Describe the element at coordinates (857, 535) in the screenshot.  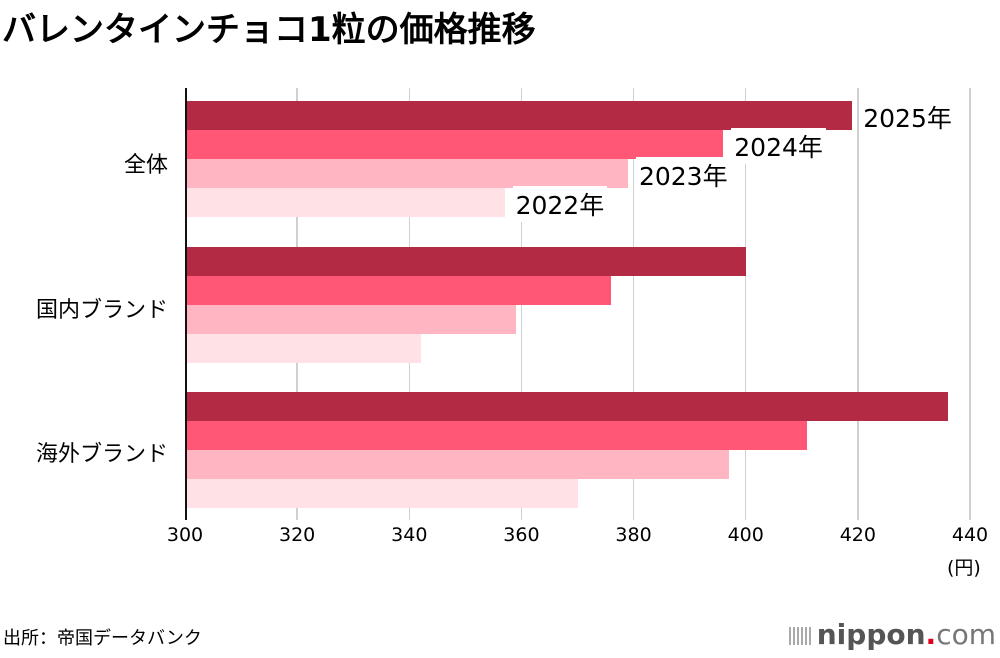
I see `x-tick-label: 420` at that location.